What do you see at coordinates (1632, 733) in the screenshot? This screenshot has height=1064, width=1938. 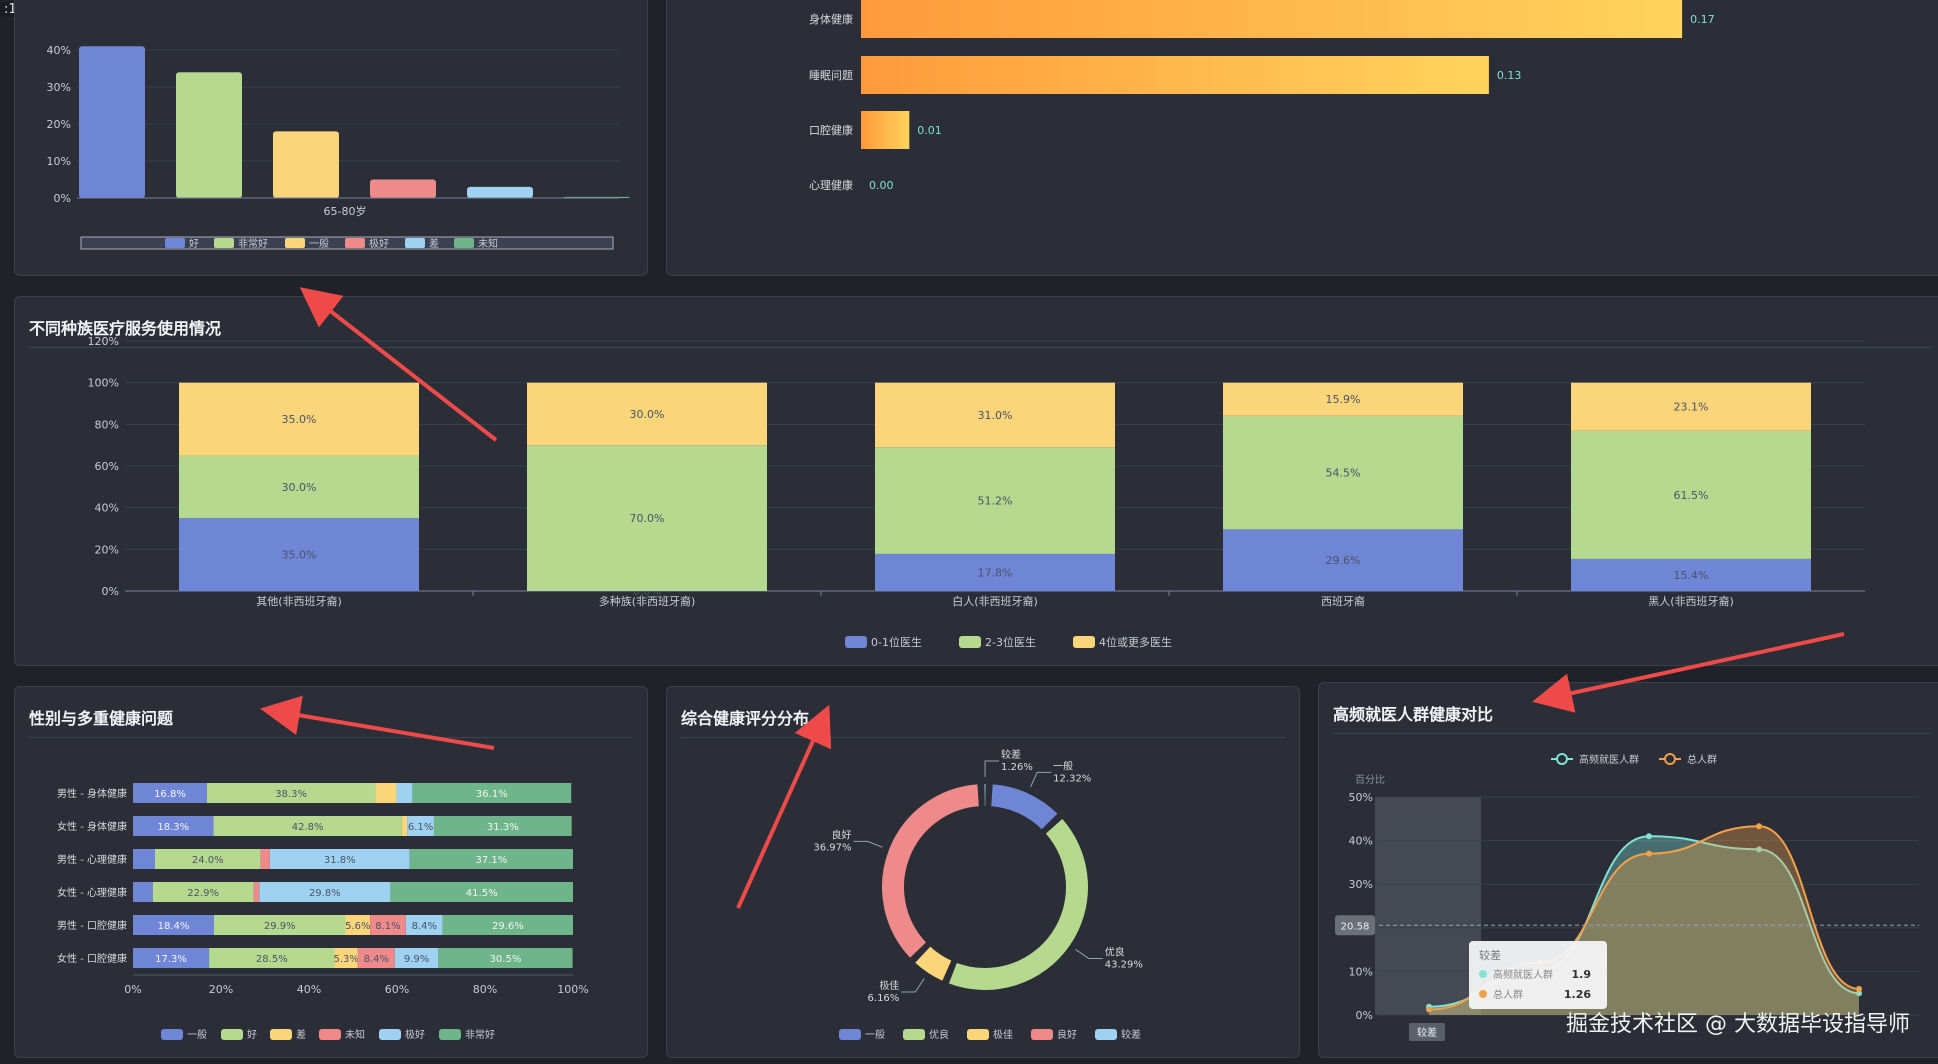 I see `title-divider` at bounding box center [1632, 733].